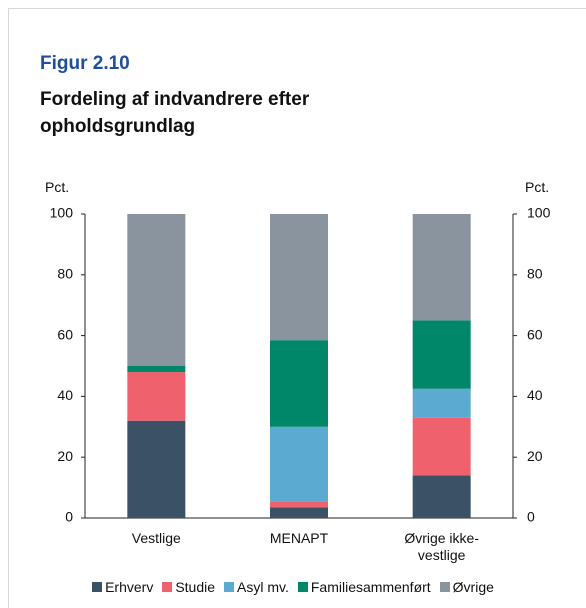 The width and height of the screenshot is (586, 608). I want to click on y2-tick-label: 80, so click(535, 274).